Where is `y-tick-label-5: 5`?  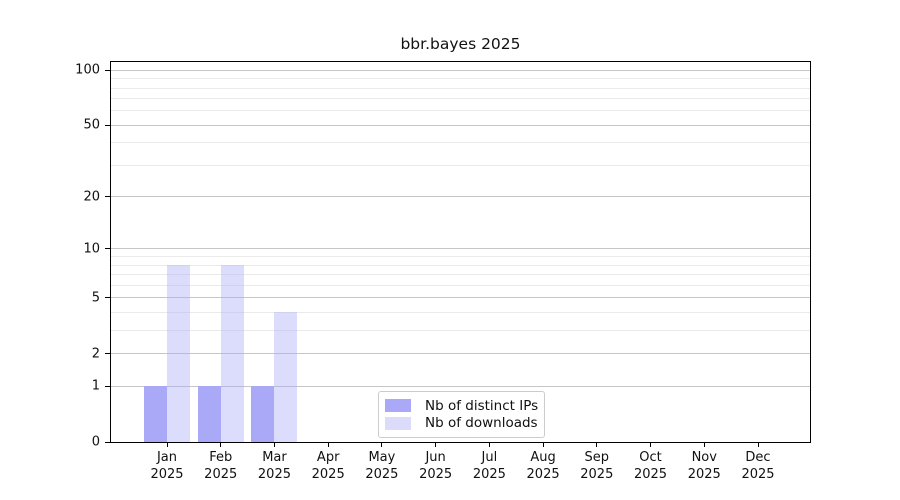 y-tick-label-5: 5 is located at coordinates (95, 298).